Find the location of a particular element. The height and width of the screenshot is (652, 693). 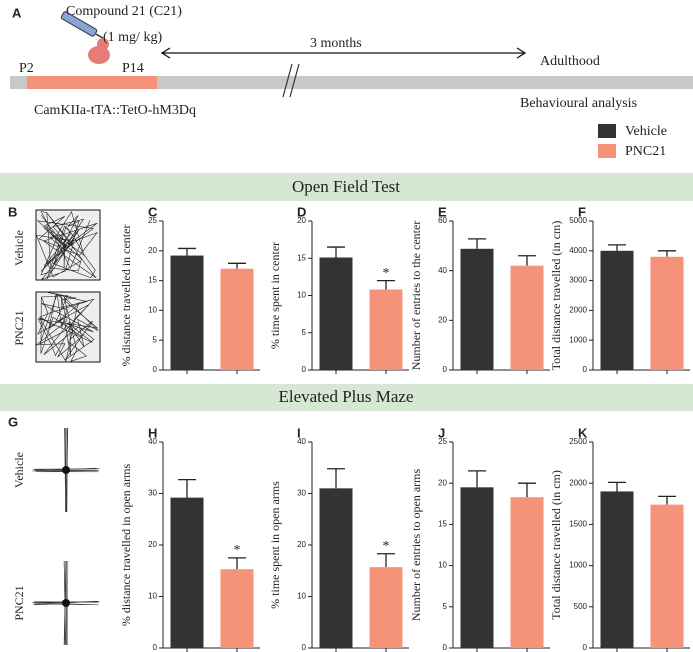

trace is located at coordinates (66, 245).